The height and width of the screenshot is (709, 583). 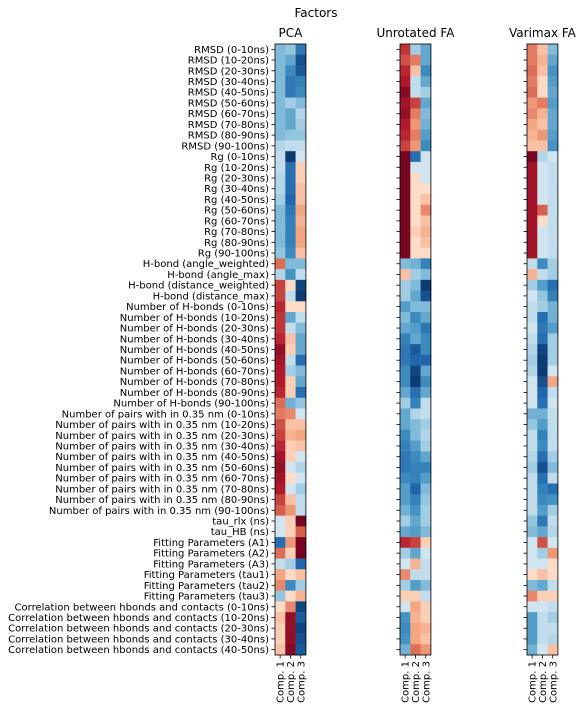 I want to click on row-label: Rg (90-100ns), so click(x=233, y=254).